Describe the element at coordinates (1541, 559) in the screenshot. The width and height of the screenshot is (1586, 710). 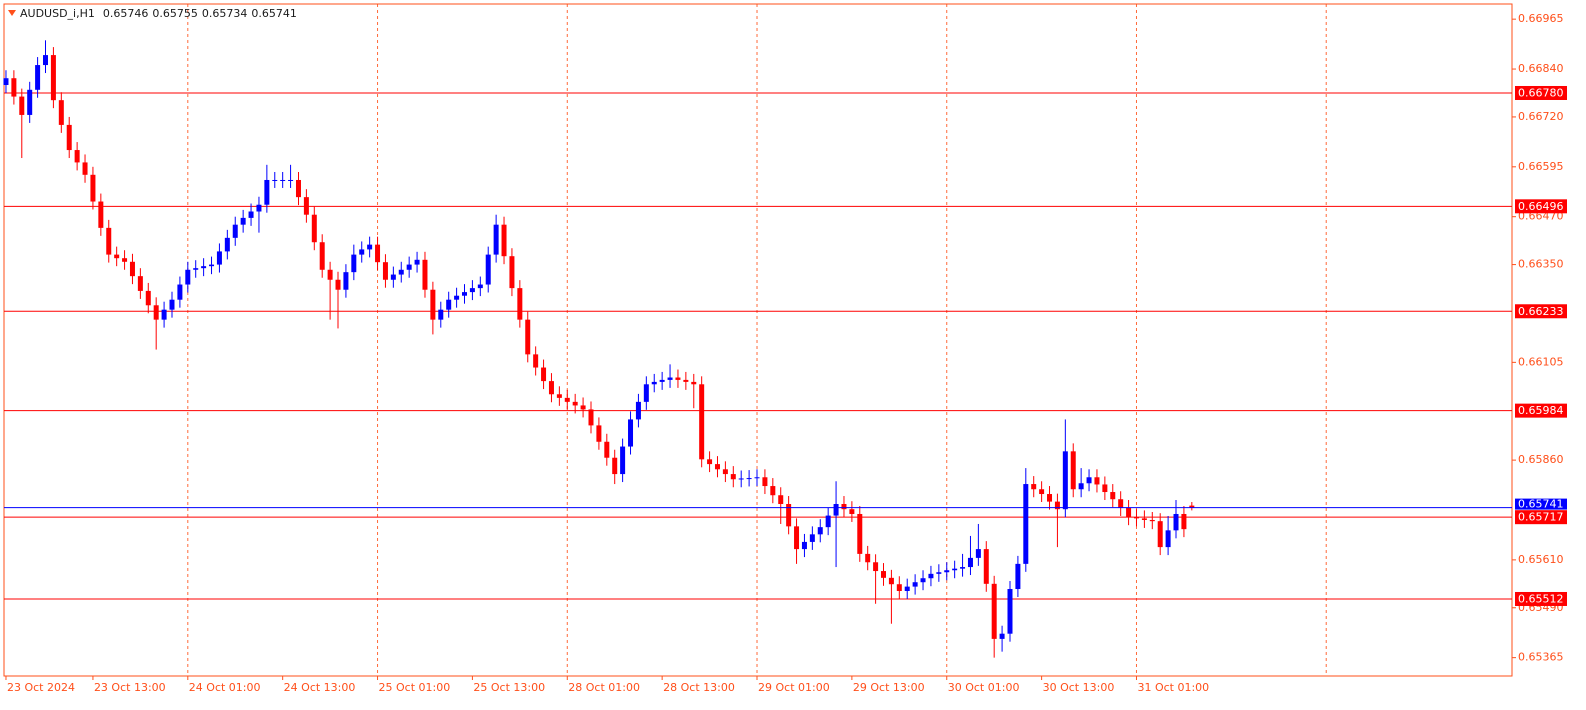
I see `y-tick-label: 0.65610` at that location.